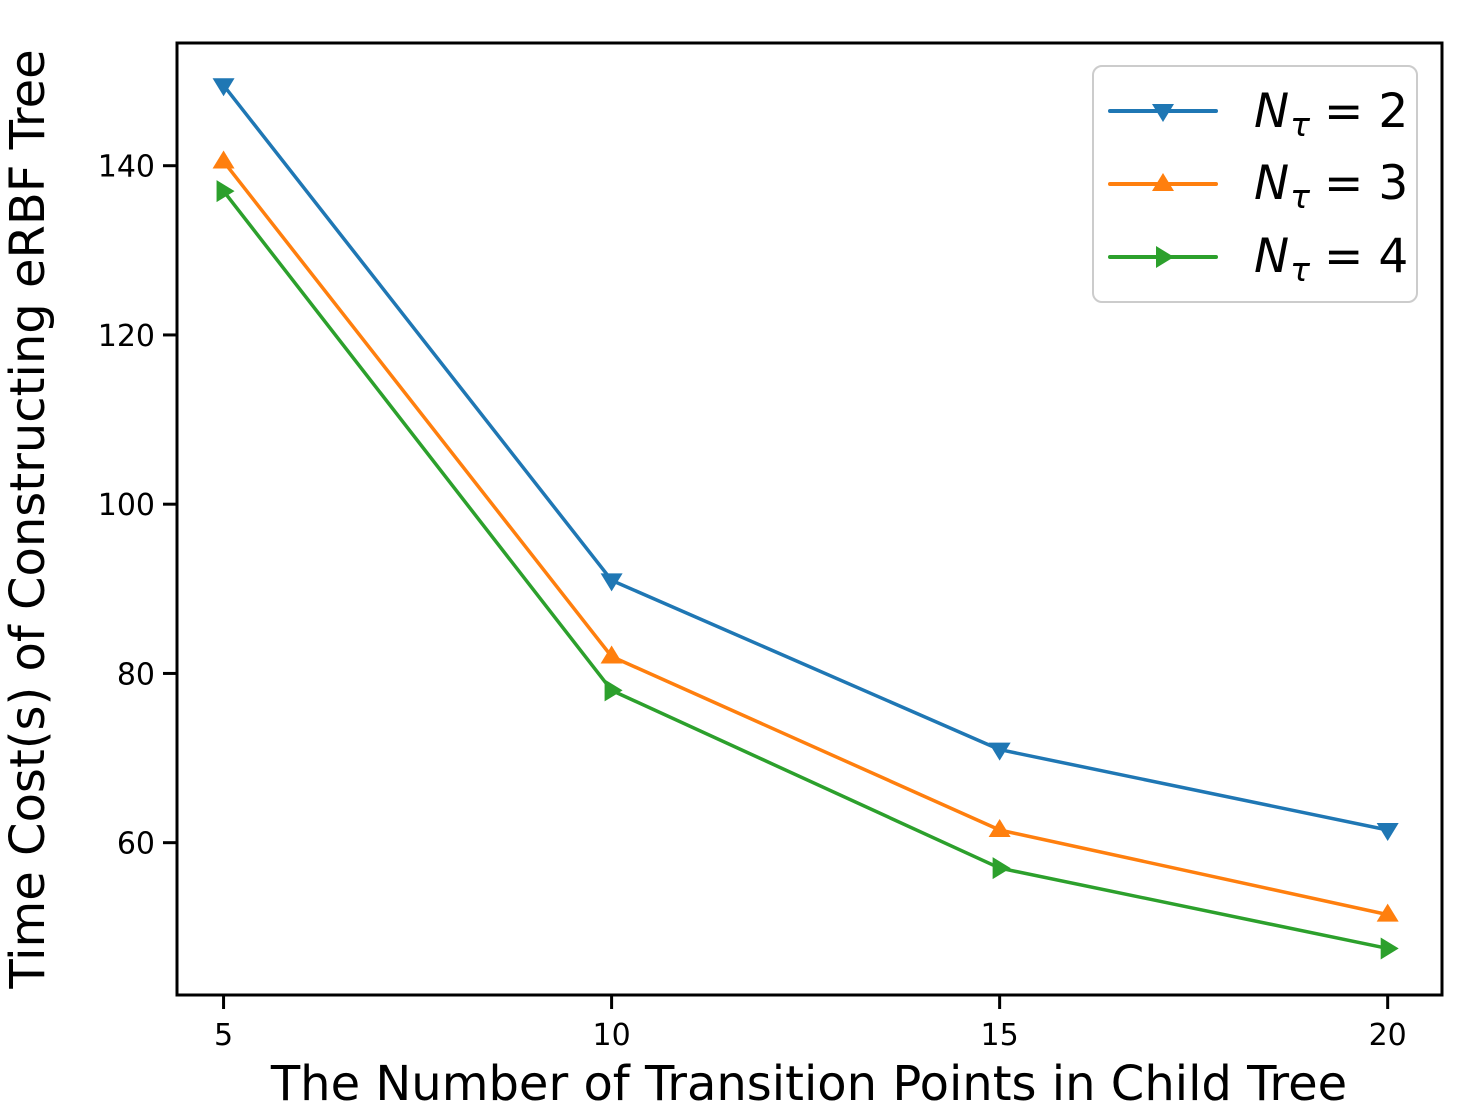 The width and height of the screenshot is (1466, 1117). What do you see at coordinates (999, 751) in the screenshot?
I see `data-point-series1-x15` at bounding box center [999, 751].